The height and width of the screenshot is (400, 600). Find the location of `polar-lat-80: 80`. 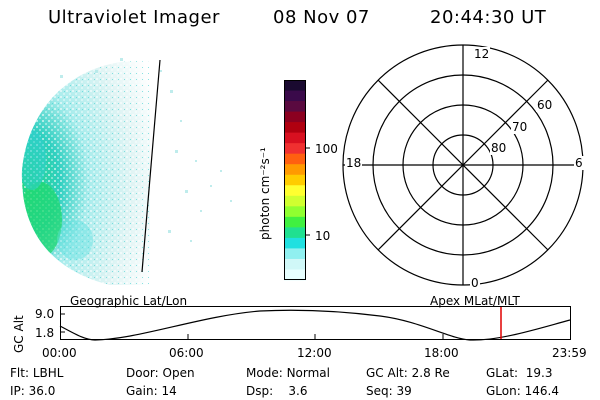

polar-lat-80: 80 is located at coordinates (499, 148).